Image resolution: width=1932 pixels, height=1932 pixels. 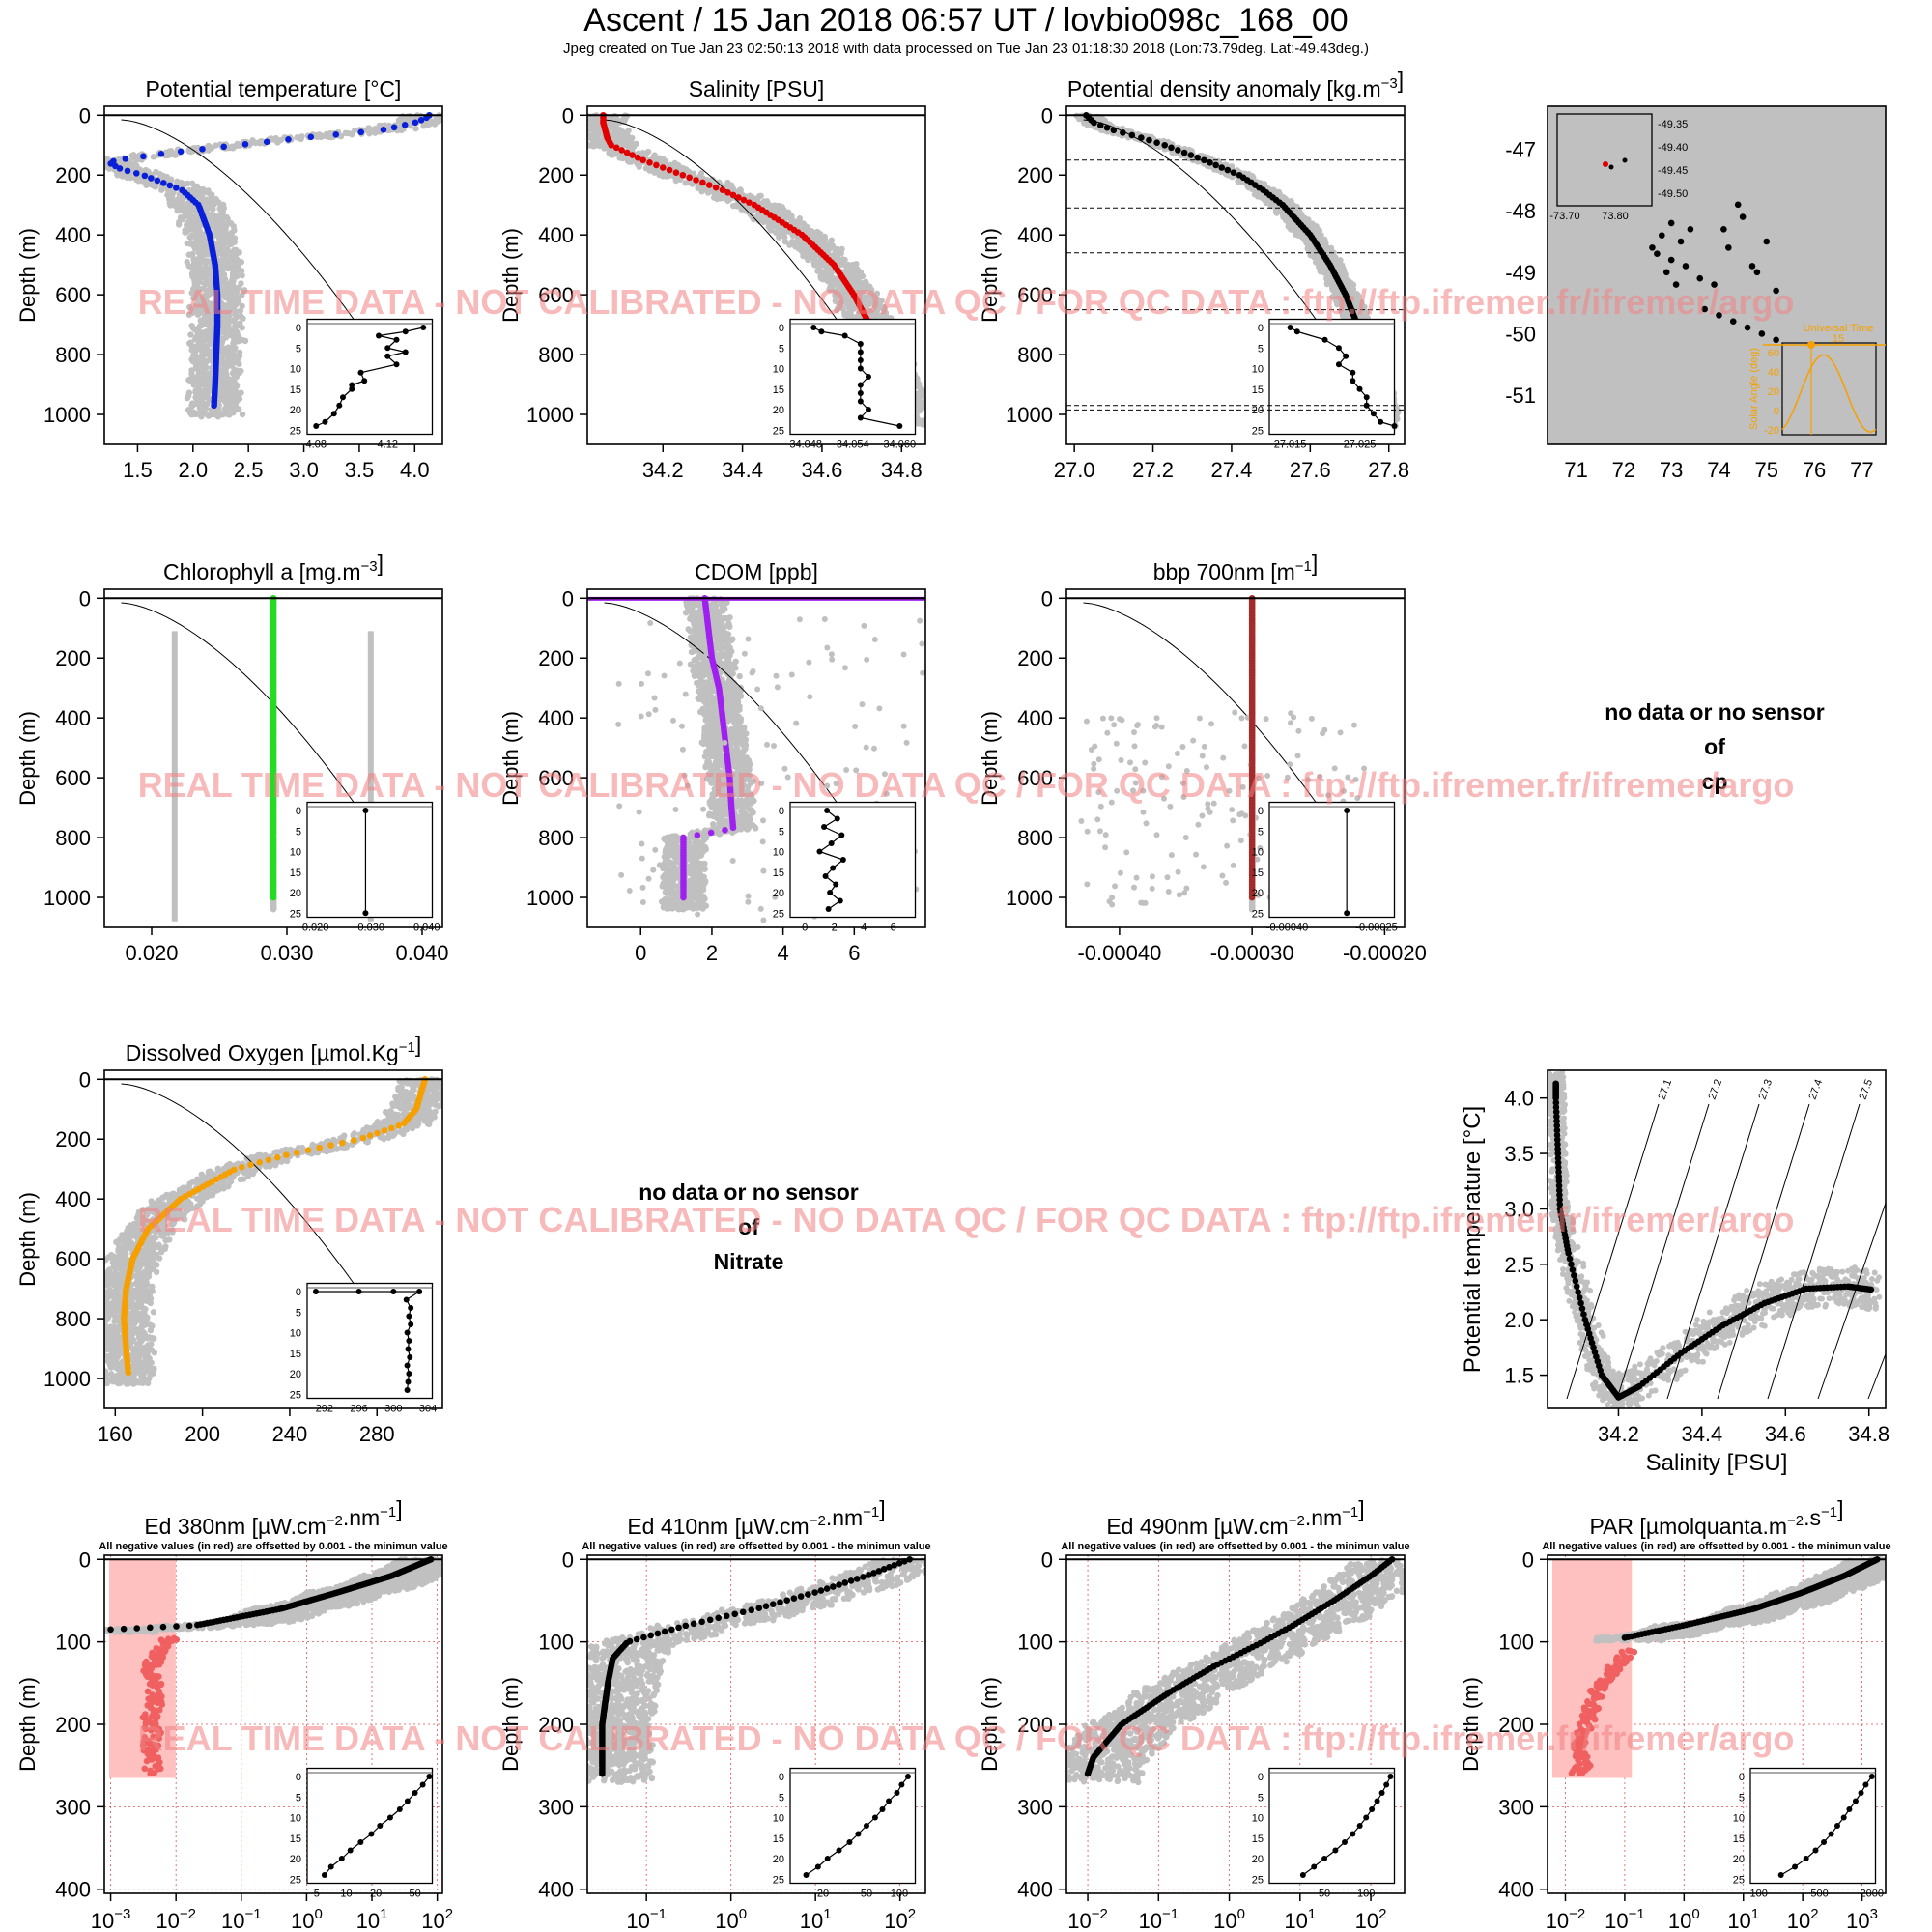 I want to click on inset-y-tick-label: 20, so click(x=295, y=410).